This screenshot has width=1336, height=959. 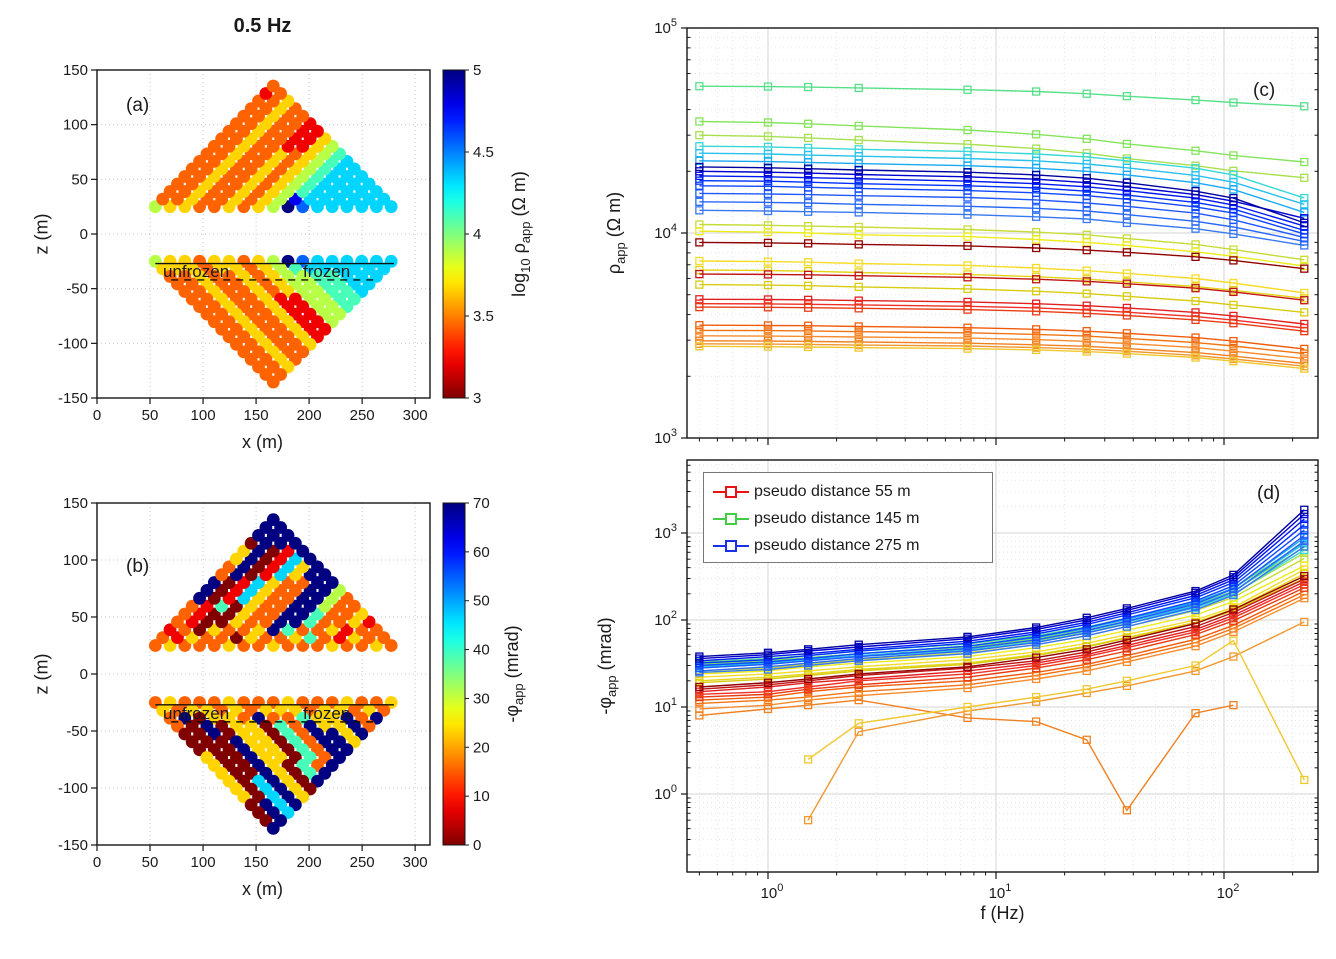 I want to click on panel-b-xlabel: x (m), so click(x=262, y=889).